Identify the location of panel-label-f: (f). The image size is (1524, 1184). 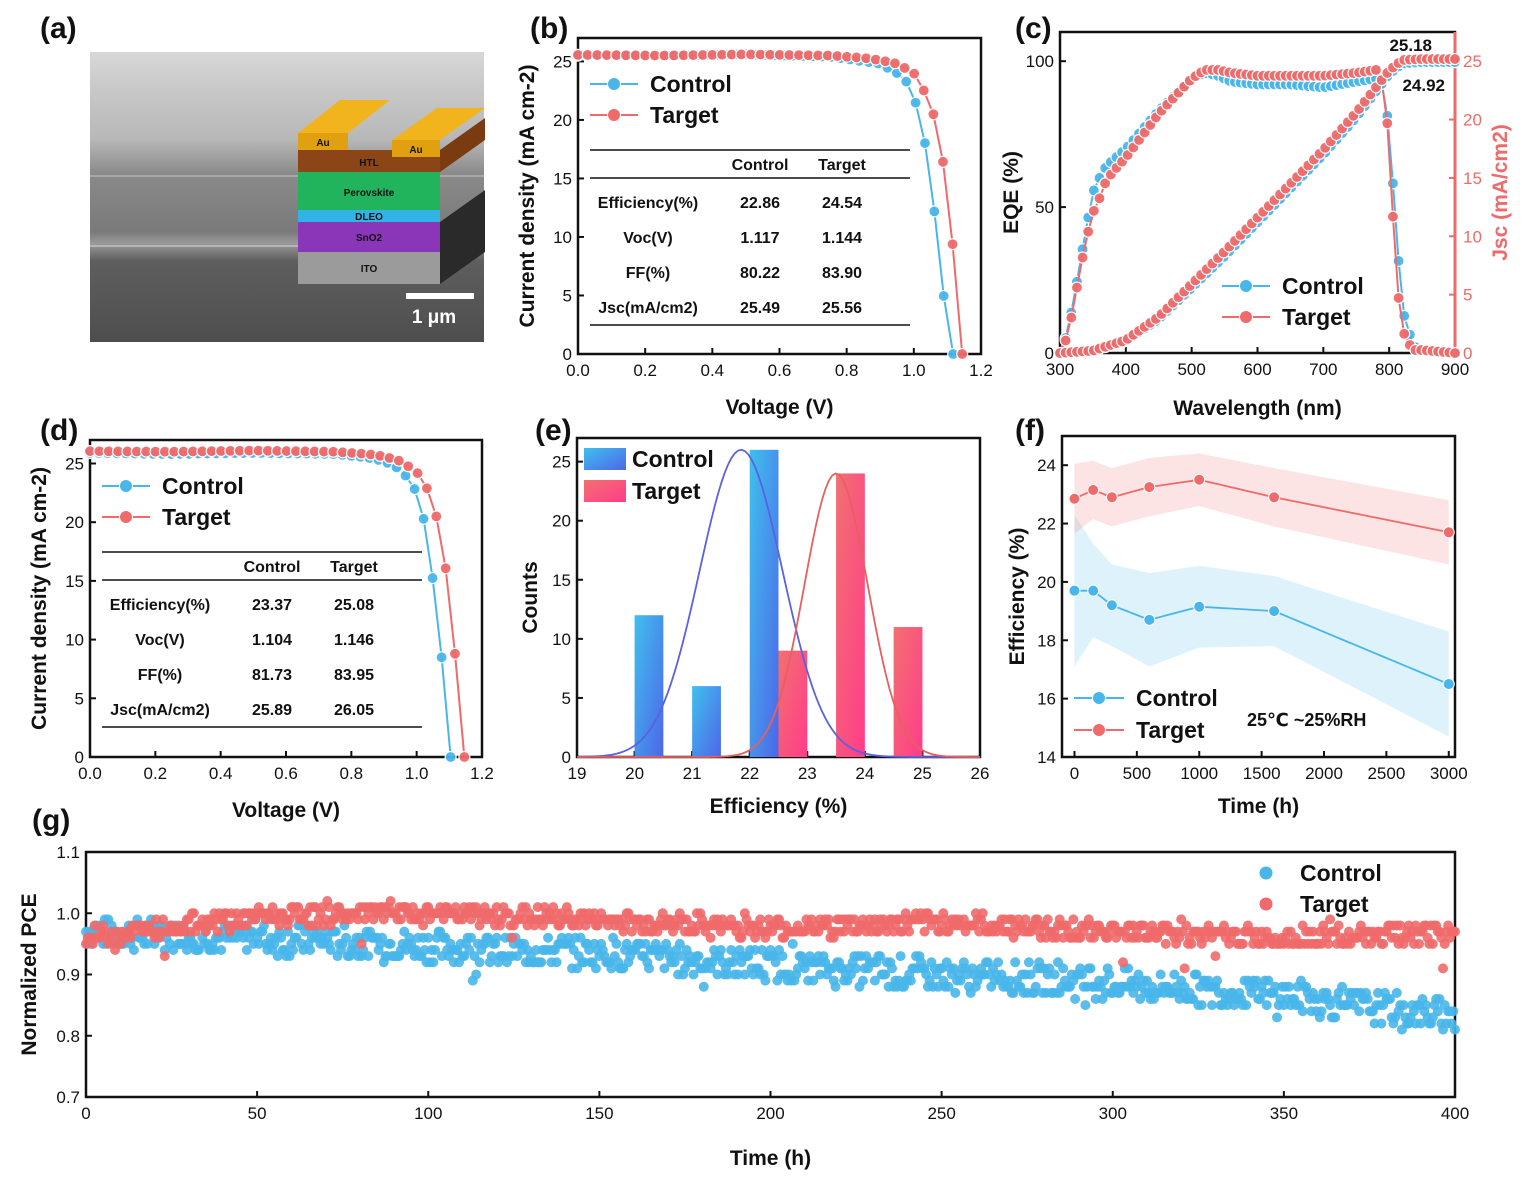
(1030, 430).